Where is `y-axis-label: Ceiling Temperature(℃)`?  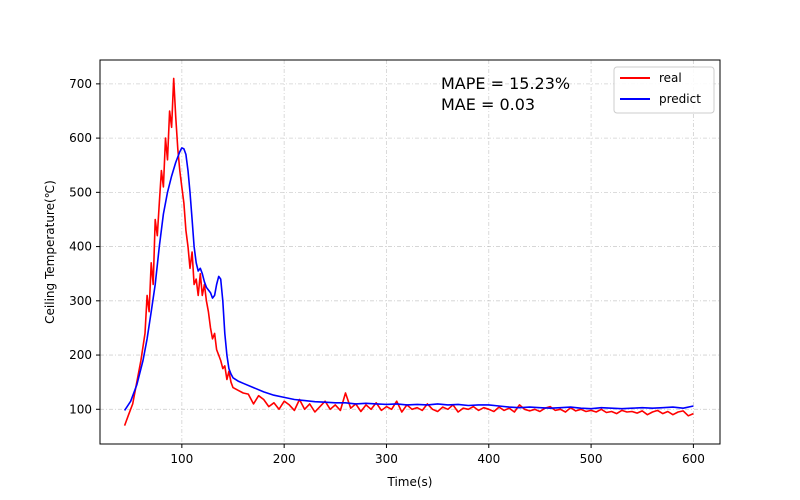 y-axis-label: Ceiling Temperature(℃) is located at coordinates (50, 252).